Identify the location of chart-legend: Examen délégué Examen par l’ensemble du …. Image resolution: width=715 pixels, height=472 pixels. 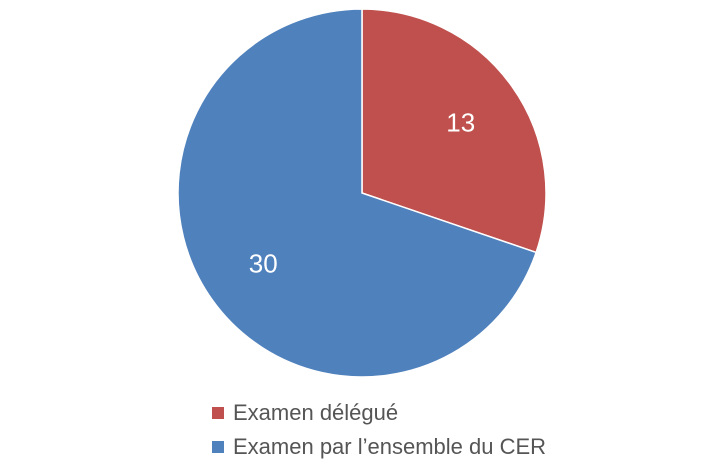
(379, 430).